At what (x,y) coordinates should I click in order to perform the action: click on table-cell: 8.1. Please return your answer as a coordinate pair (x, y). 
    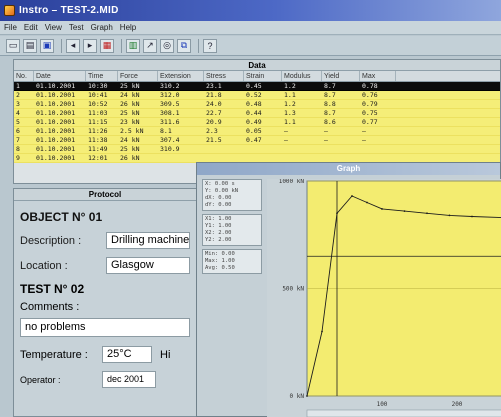
    Looking at the image, I should click on (166, 131).